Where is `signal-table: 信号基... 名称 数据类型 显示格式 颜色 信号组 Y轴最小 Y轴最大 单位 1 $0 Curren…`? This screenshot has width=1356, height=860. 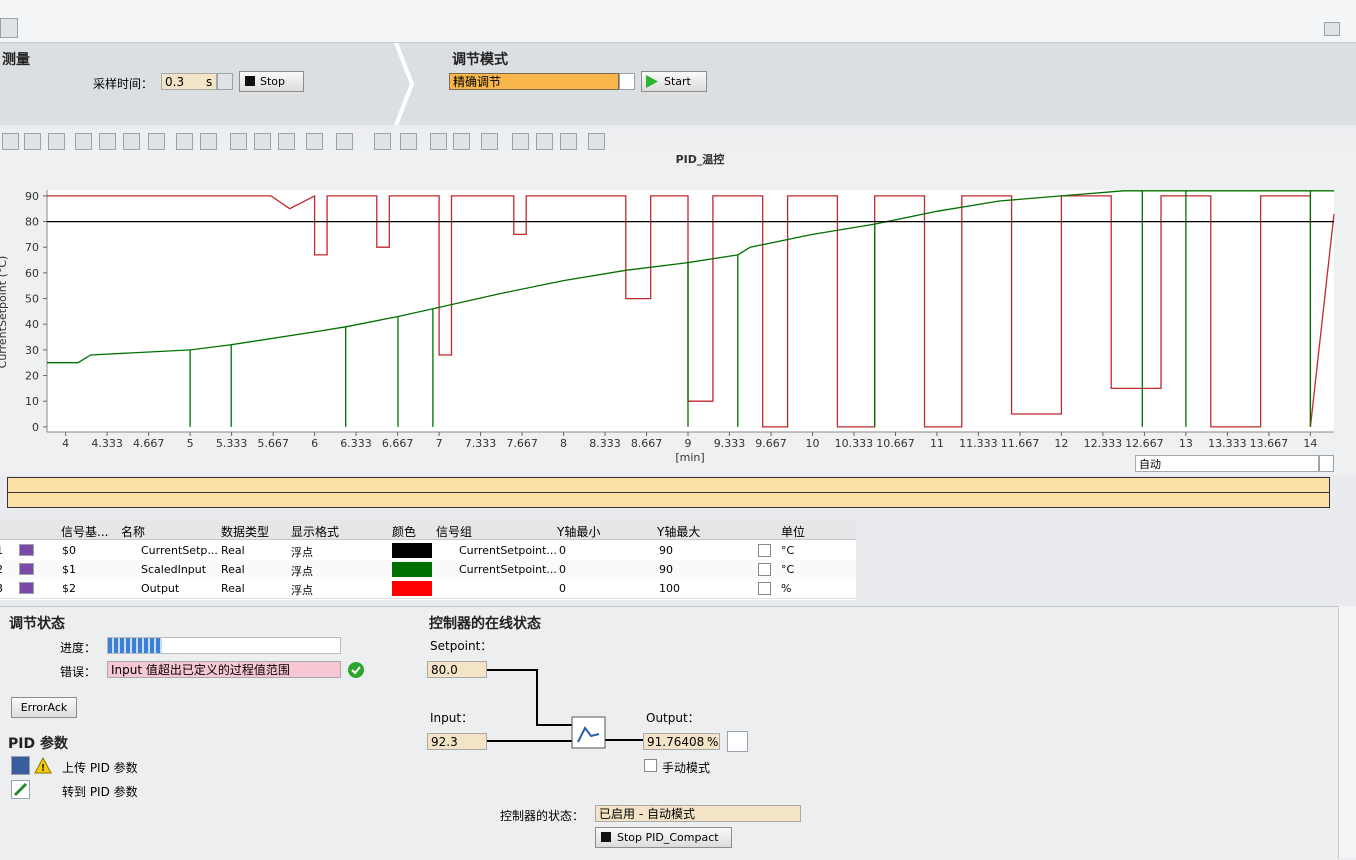
signal-table: 信号基... 名称 数据类型 显示格式 颜色 信号组 Y轴最小 Y轴最大 单位 1 $0 Curren… is located at coordinates (428, 560).